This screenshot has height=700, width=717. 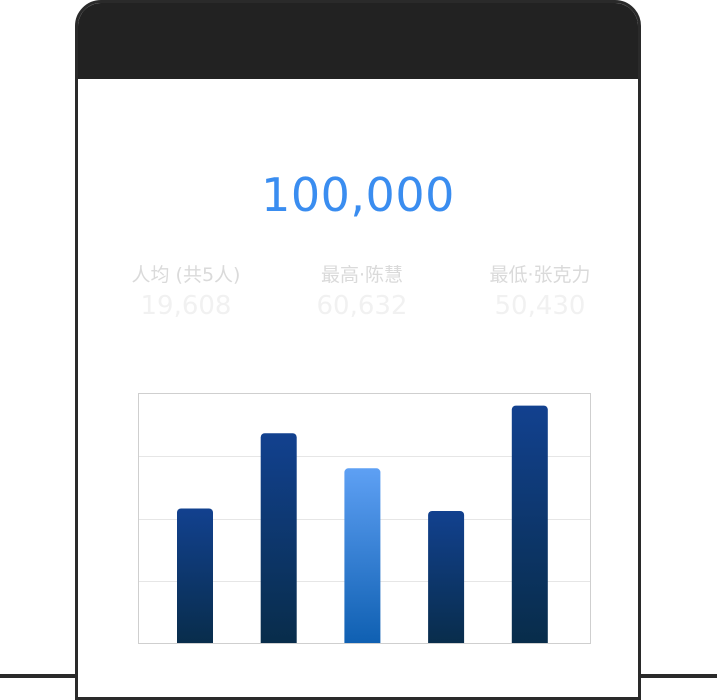 What do you see at coordinates (358, 195) in the screenshot?
I see `total-amount: 100,000` at bounding box center [358, 195].